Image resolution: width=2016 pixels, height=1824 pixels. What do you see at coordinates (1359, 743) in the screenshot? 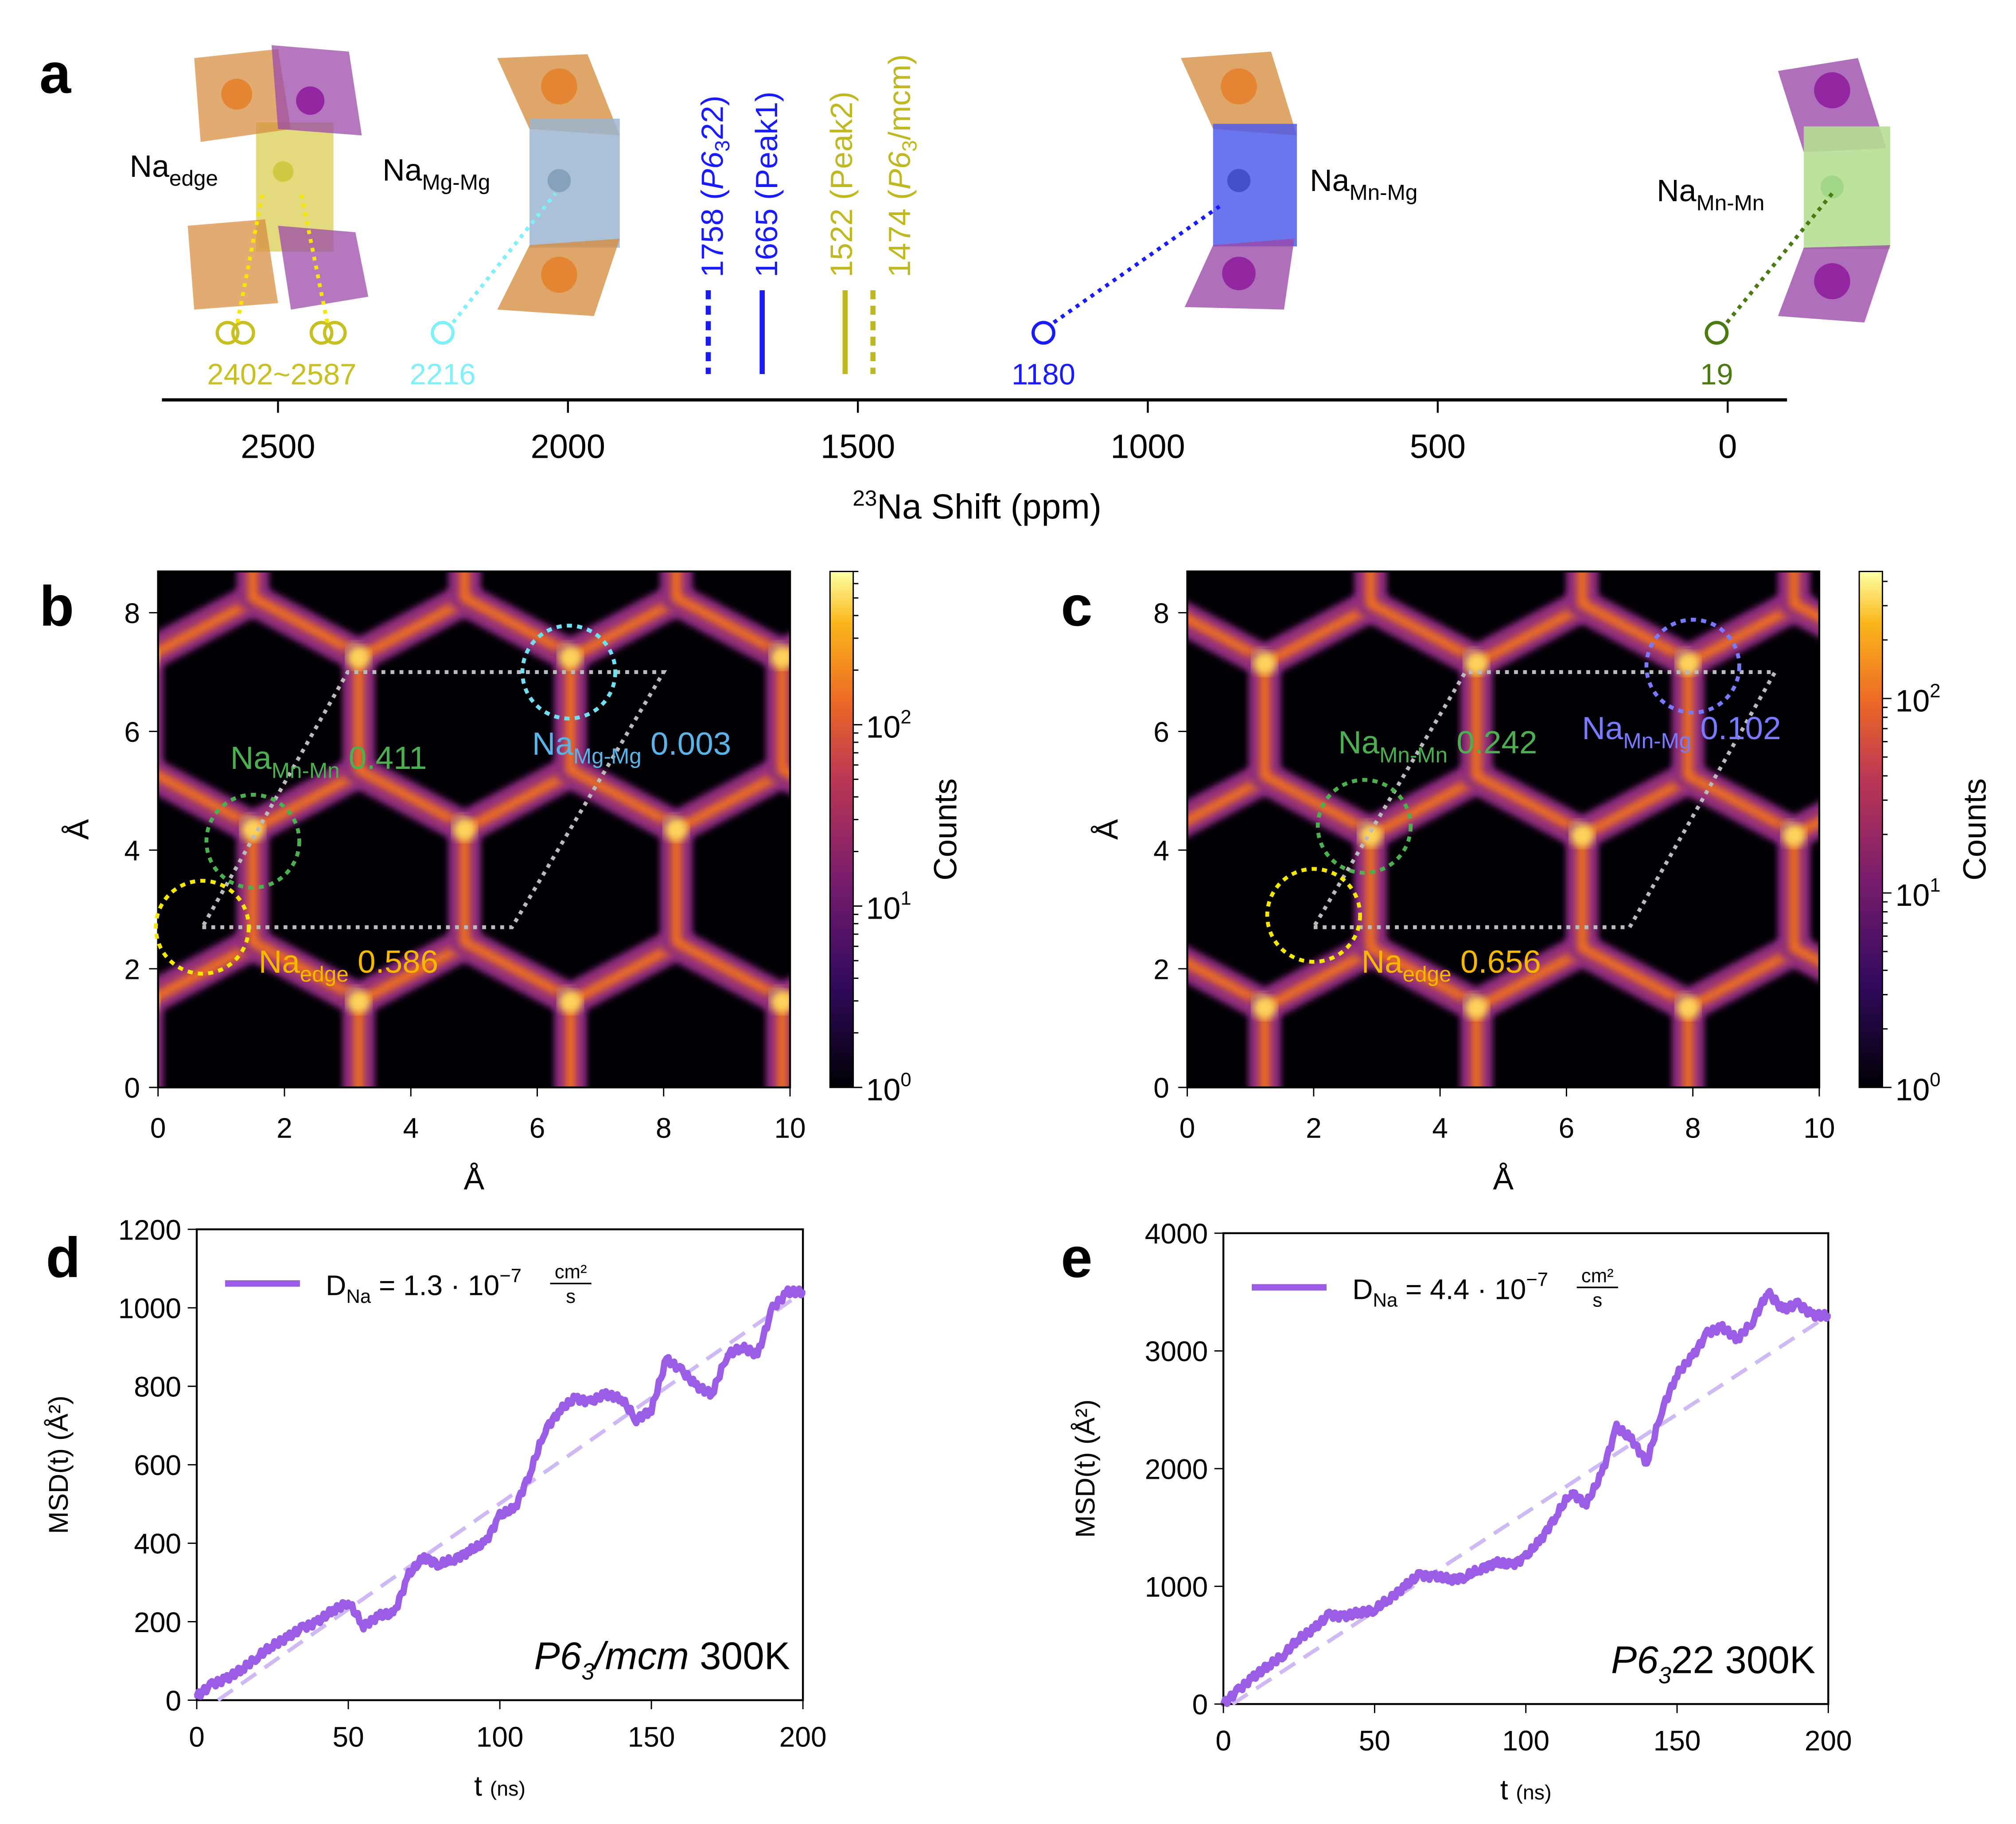
I see `site-occupancy-label-part: Na` at bounding box center [1359, 743].